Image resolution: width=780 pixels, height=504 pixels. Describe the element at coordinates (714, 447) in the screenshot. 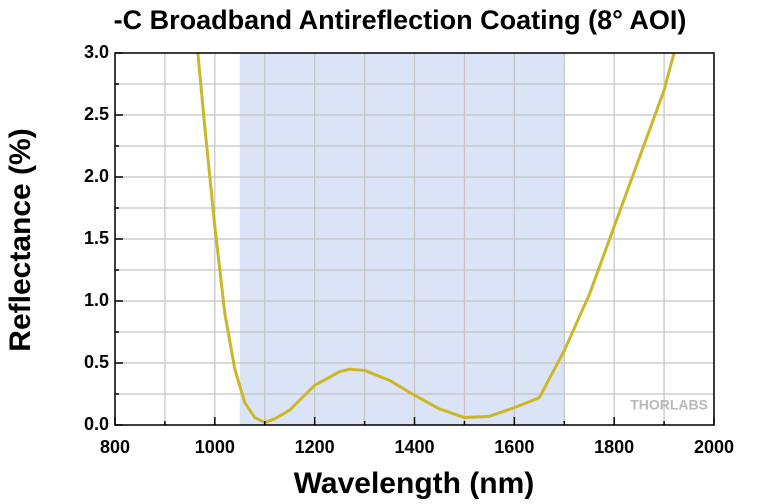

I see `x-tick-label: 2000` at that location.